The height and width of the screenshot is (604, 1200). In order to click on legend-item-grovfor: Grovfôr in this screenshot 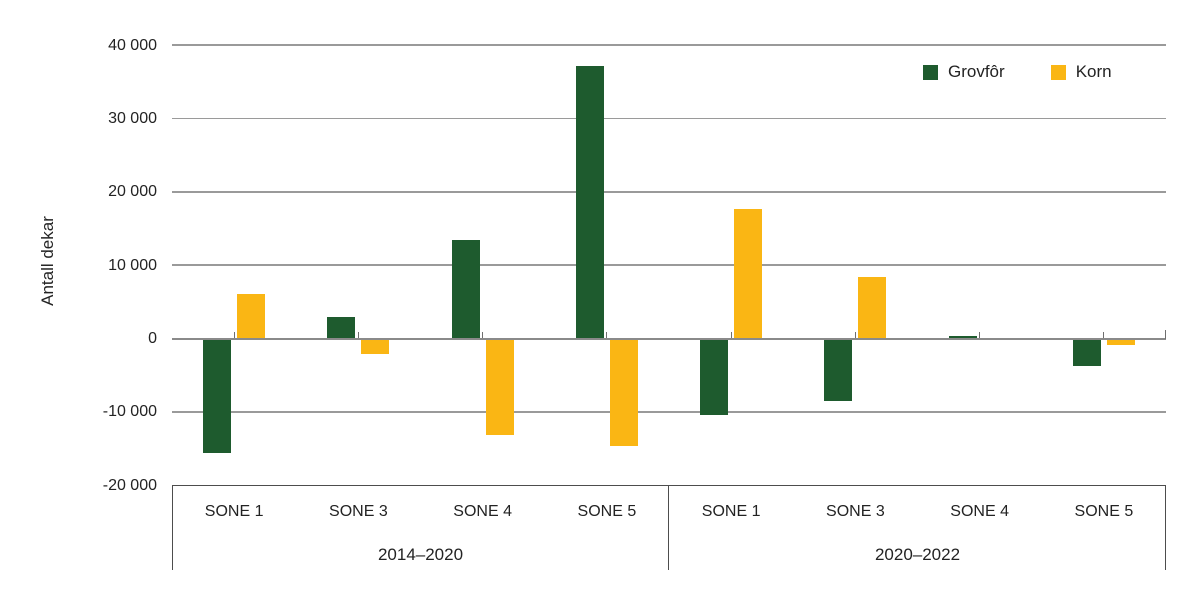, I will do `click(964, 72)`.